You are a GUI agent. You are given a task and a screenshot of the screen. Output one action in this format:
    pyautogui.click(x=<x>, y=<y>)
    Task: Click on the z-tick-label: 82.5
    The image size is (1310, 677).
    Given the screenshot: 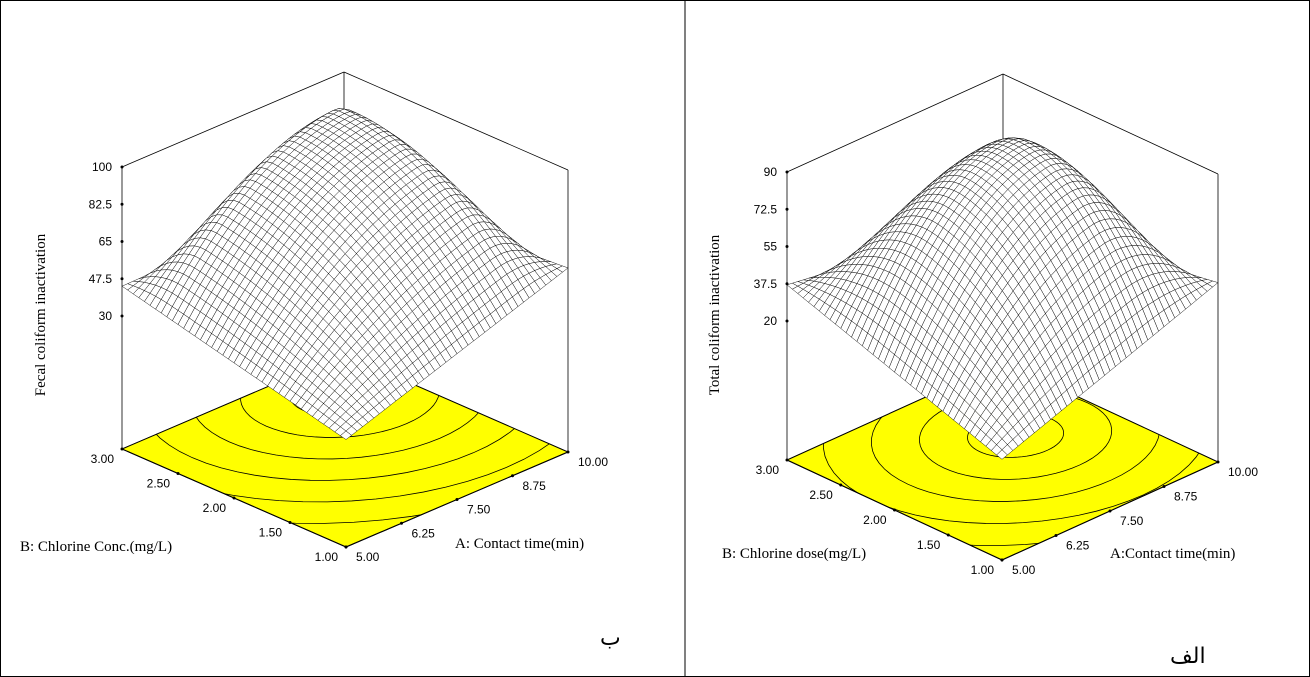 What is the action you would take?
    pyautogui.click(x=101, y=204)
    